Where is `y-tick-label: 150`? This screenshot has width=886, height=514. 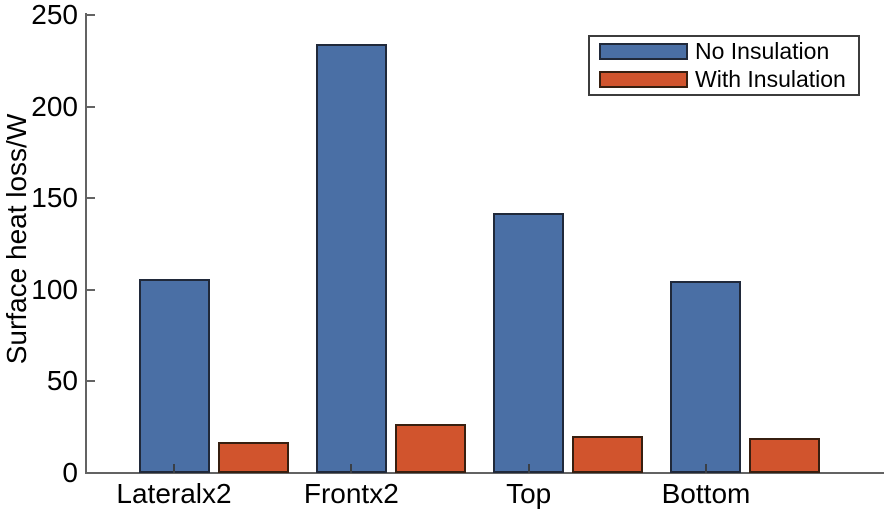 y-tick-label: 150 is located at coordinates (54, 198).